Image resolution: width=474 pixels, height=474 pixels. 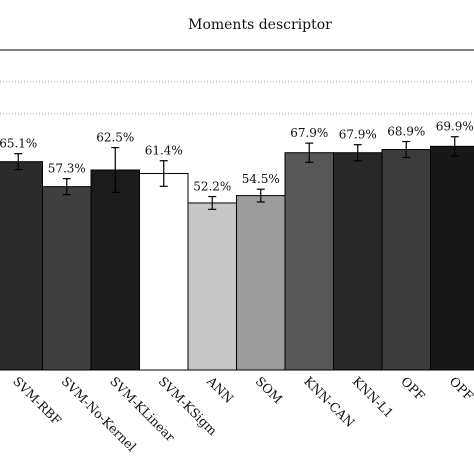 What do you see at coordinates (115, 138) in the screenshot?
I see `data-label: 62.5%` at bounding box center [115, 138].